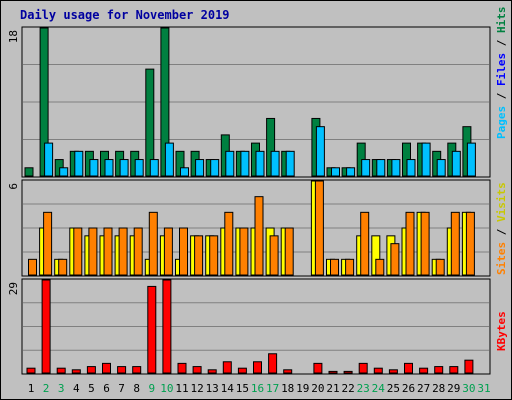 The image size is (512, 400). I want to click on legend-kbytes: KBytes, so click(501, 331).